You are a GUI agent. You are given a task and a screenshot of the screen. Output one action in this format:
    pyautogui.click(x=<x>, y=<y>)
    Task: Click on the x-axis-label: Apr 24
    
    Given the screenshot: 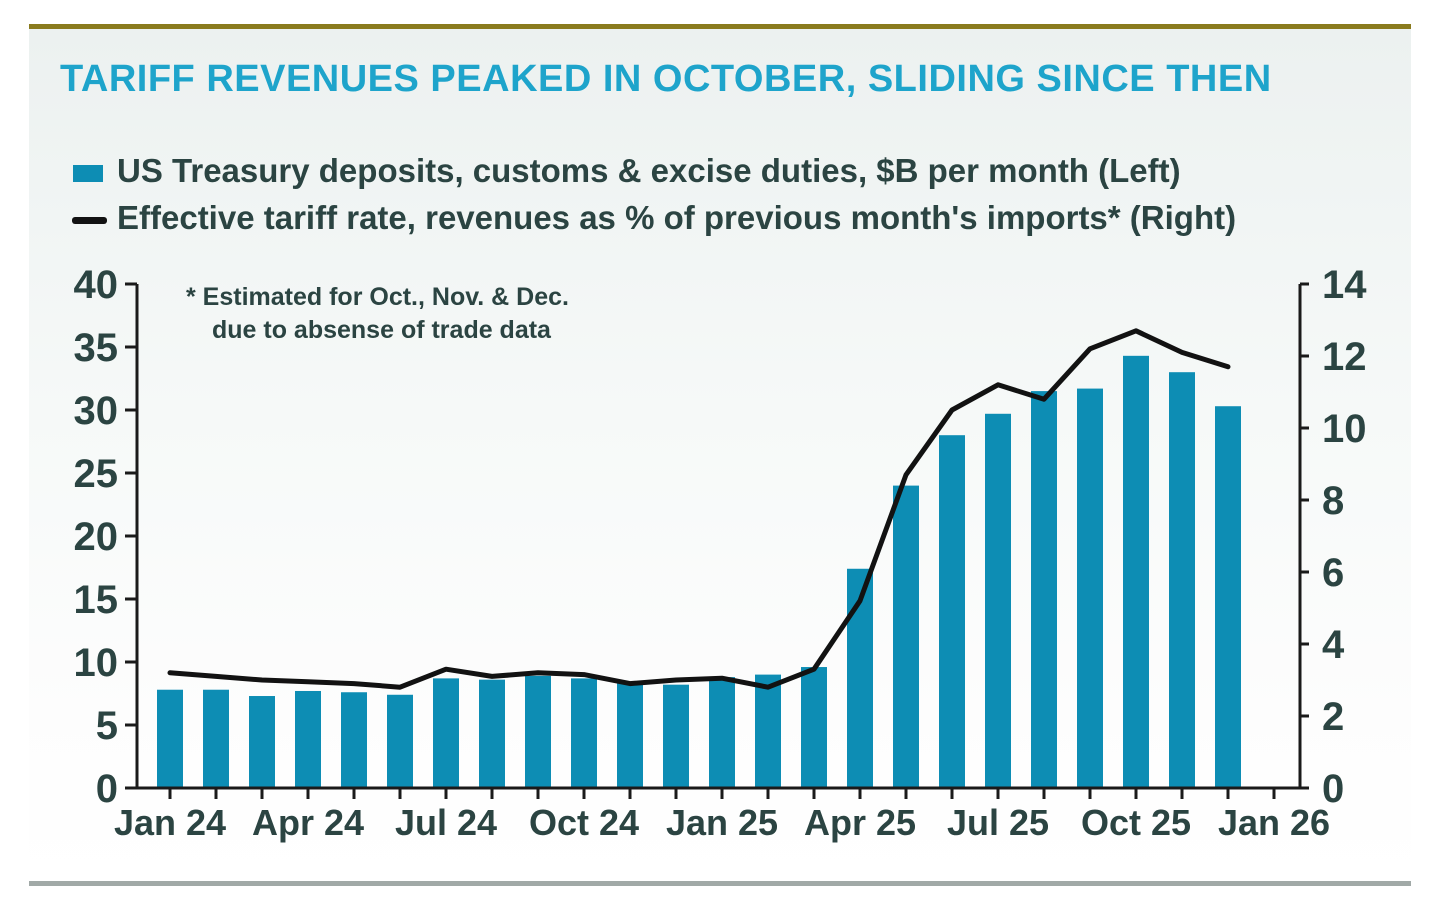 What is the action you would take?
    pyautogui.click(x=308, y=822)
    